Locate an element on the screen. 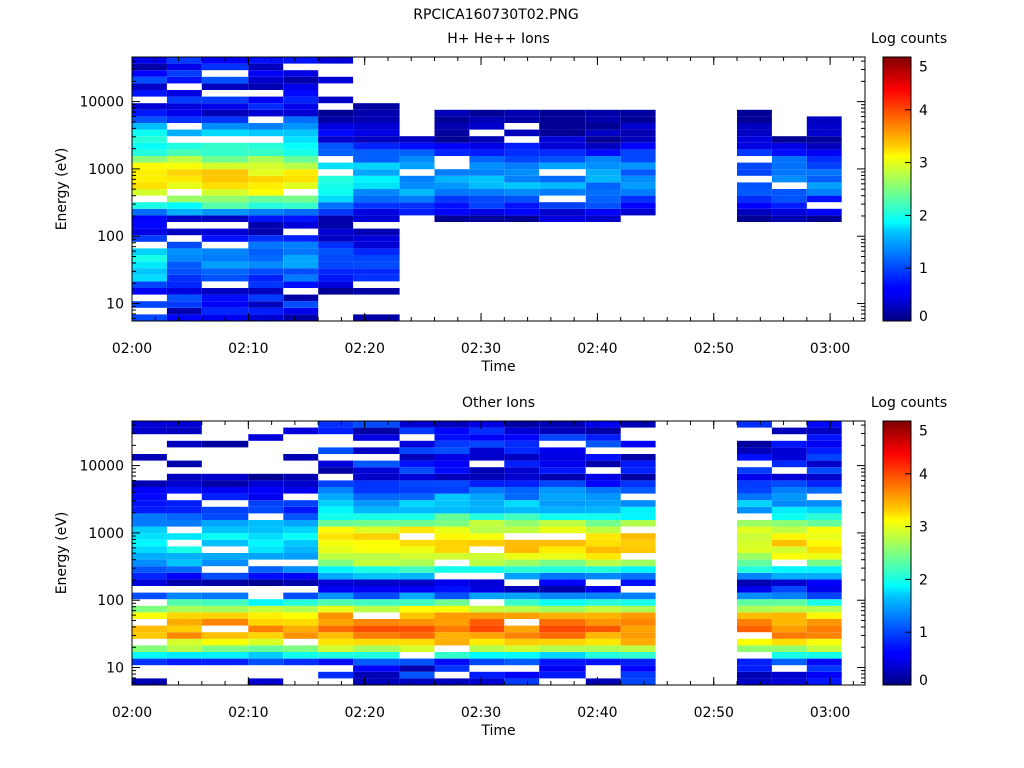  colorbar is located at coordinates (897, 189).